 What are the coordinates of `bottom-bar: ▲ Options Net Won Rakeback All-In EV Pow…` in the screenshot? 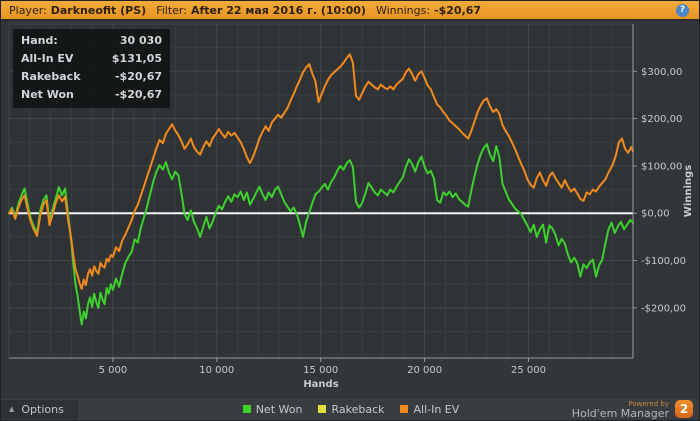 It's located at (350, 408).